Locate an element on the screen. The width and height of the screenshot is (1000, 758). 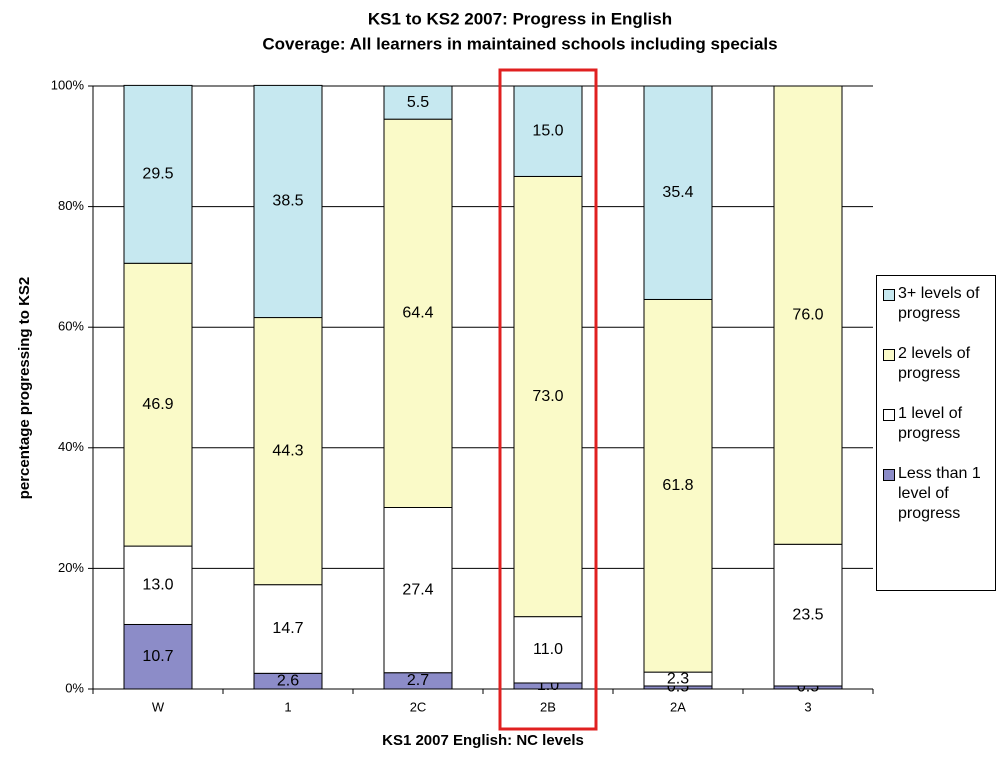
value-label: 44.3 is located at coordinates (287, 450).